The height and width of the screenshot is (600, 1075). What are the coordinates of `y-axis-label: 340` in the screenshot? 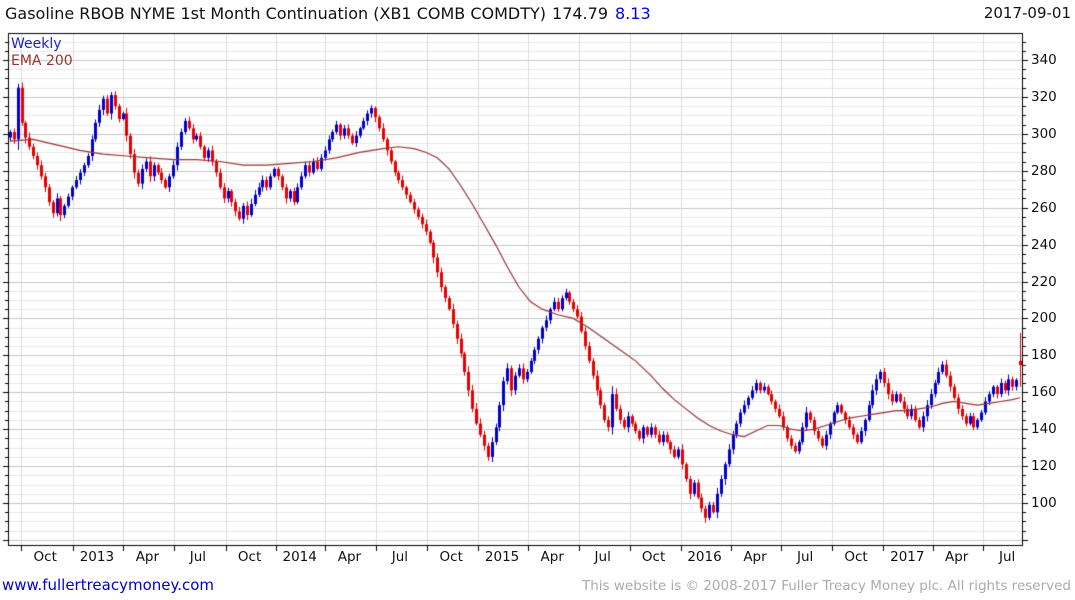 It's located at (1044, 60).